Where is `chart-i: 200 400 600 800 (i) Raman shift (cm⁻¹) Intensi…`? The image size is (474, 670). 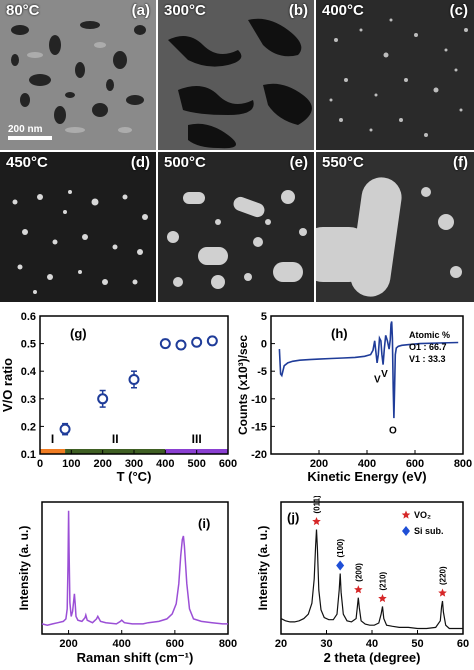
chart-i: 200 400 600 800 (i) Raman shift (cm⁻¹) Intensi… is located at coordinates (127, 583).